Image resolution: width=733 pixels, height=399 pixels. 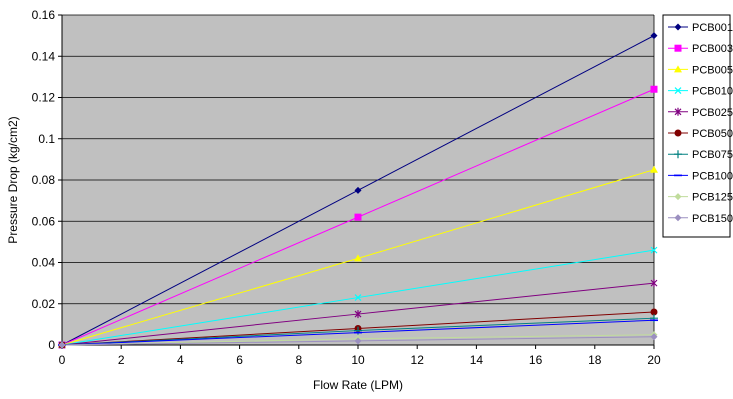 I want to click on y-tick-label: 0.04, so click(x=44, y=263).